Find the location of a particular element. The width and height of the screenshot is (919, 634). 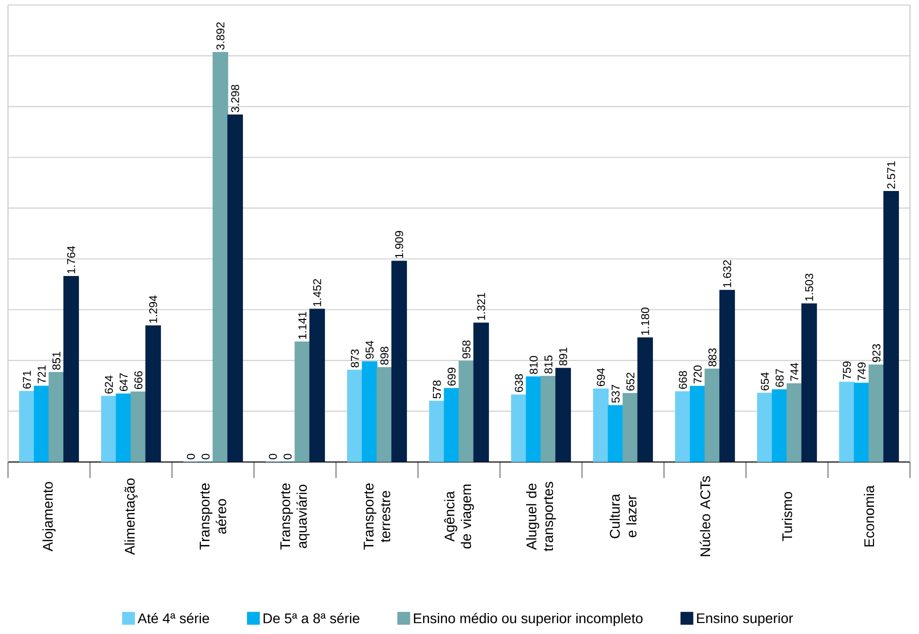

legend-label: Ensino superior is located at coordinates (745, 619).